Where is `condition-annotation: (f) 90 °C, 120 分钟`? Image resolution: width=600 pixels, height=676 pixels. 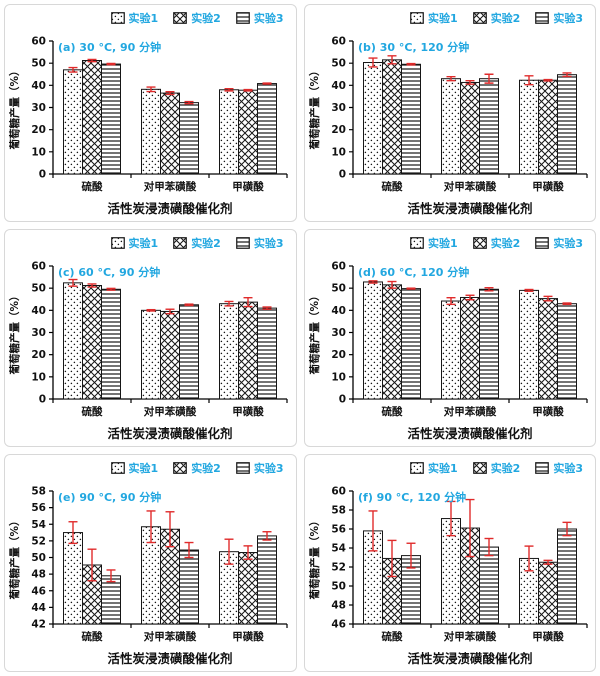
condition-annotation: (f) 90 °C, 120 分钟 is located at coordinates (412, 497).